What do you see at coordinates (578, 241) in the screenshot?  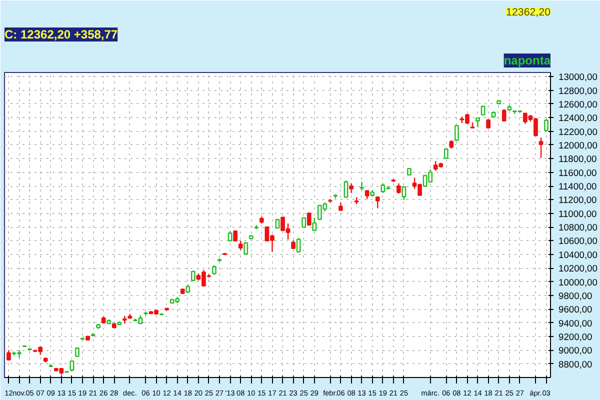 I see `y-tick-label: 10600,00` at bounding box center [578, 241].